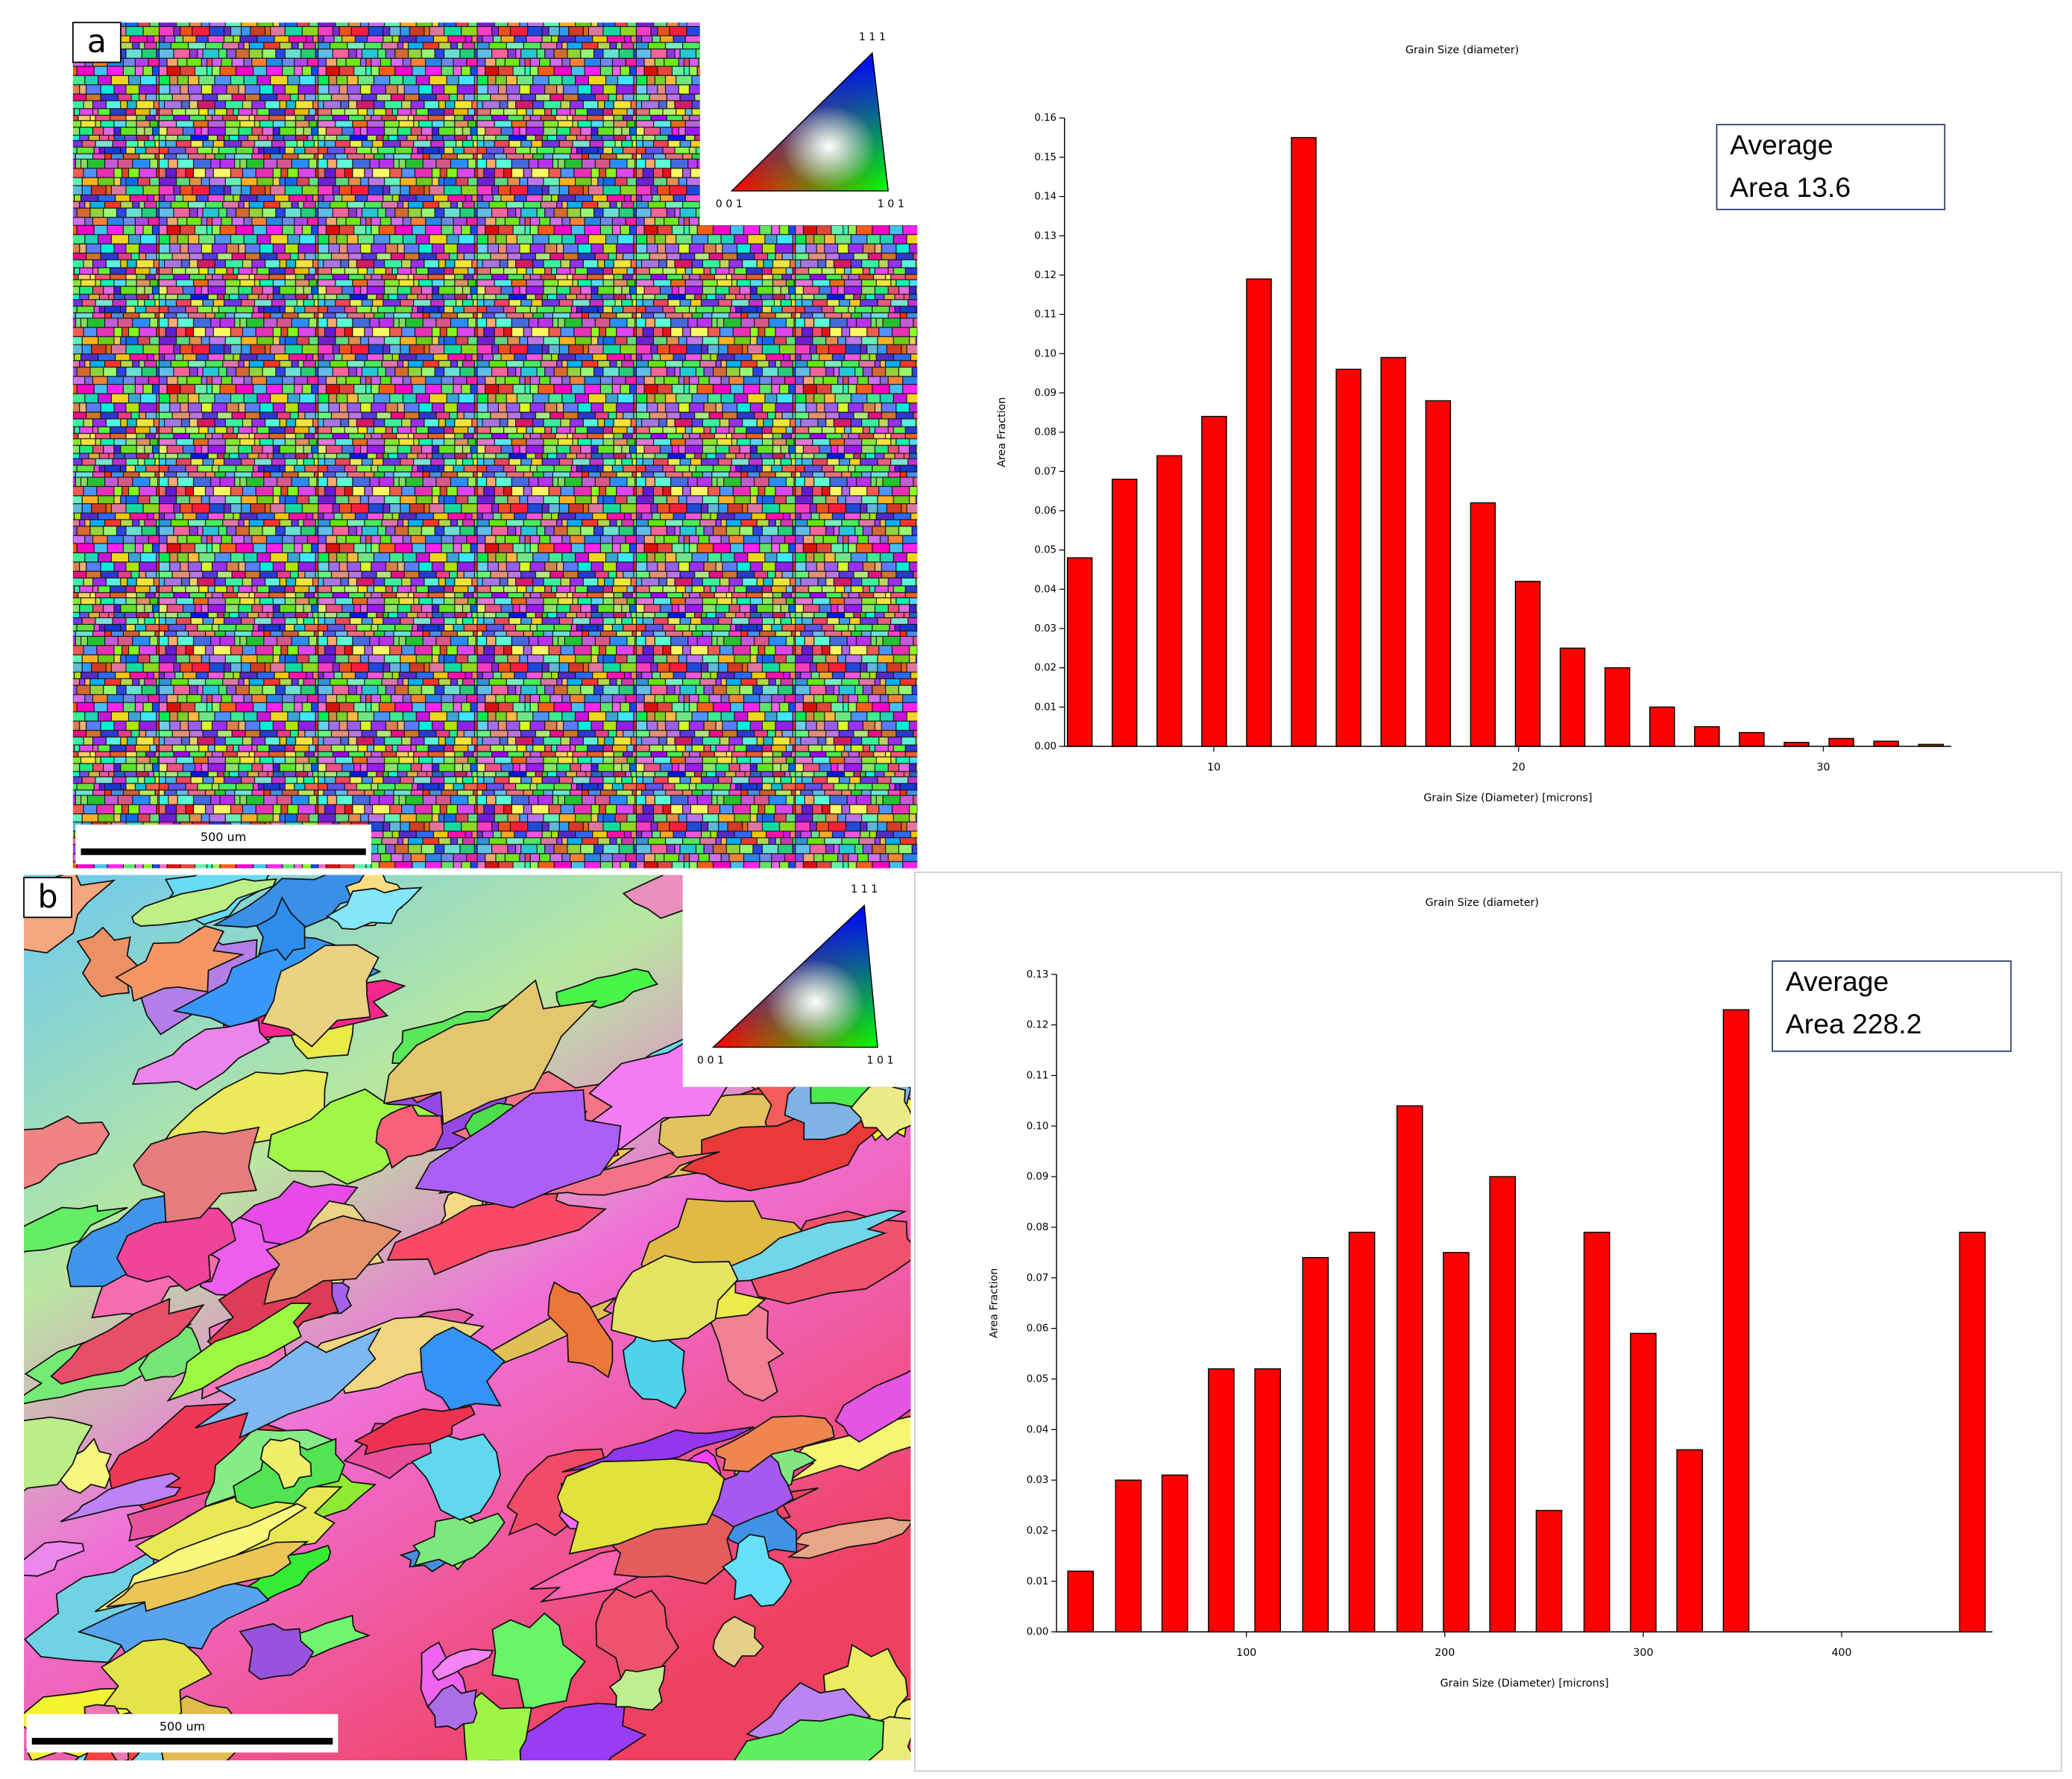 This screenshot has width=2072, height=1779. I want to click on ipf-label: 1 1 1, so click(873, 37).